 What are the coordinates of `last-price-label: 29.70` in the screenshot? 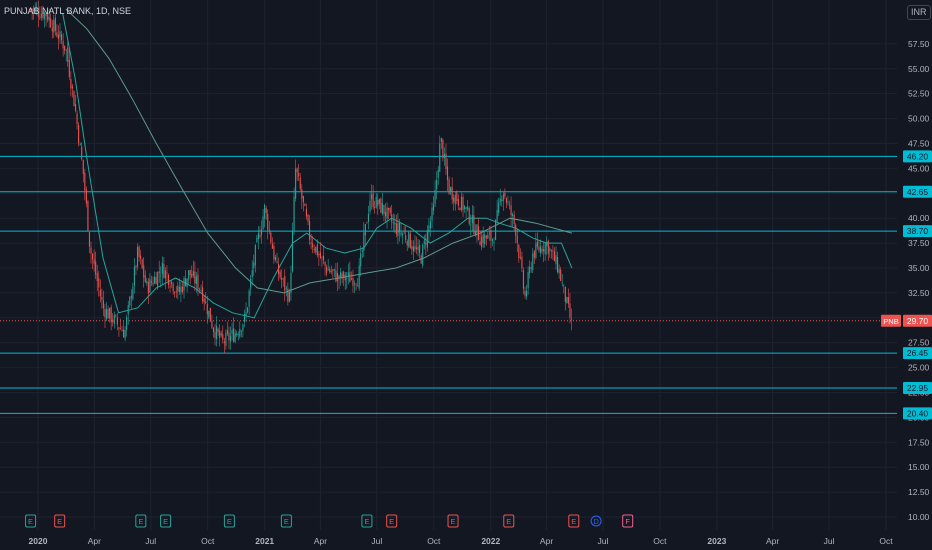 It's located at (918, 321).